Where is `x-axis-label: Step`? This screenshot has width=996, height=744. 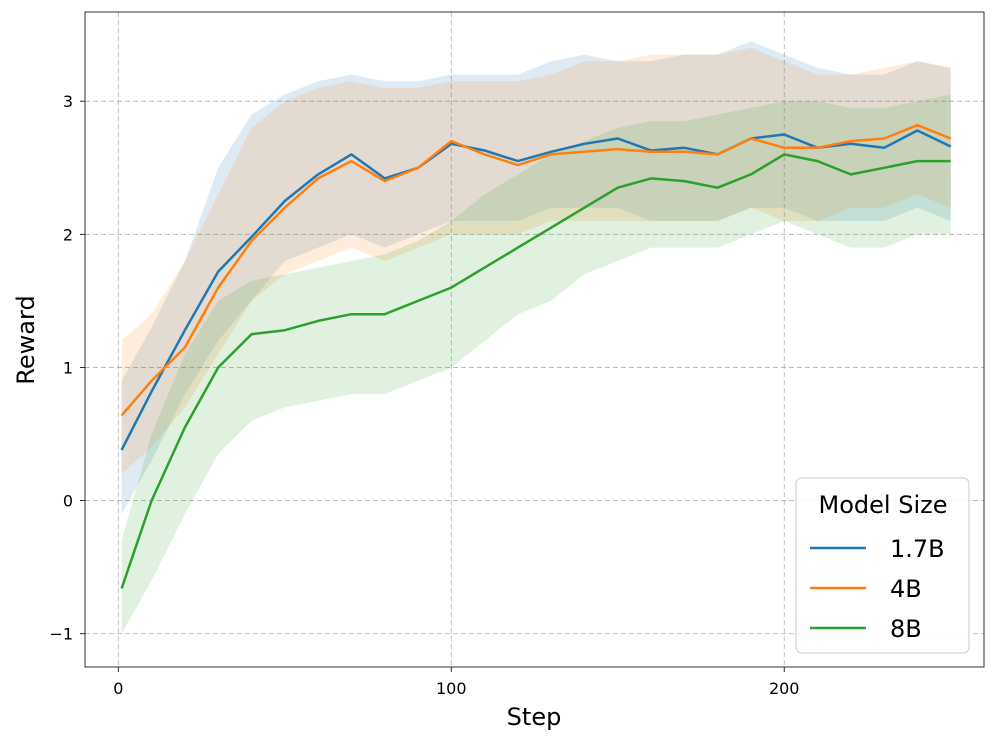 x-axis-label: Step is located at coordinates (534, 717).